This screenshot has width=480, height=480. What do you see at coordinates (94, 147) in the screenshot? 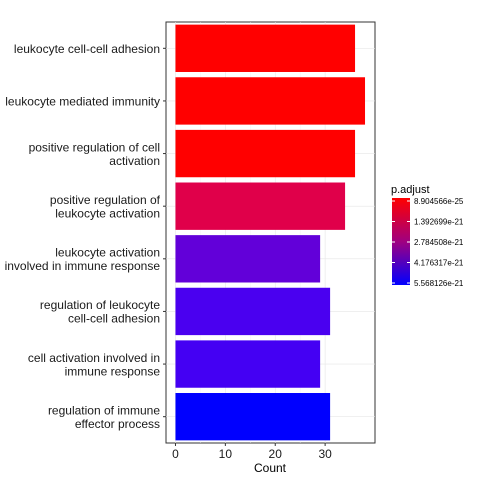
I see `category-label: positive regulation of cell` at bounding box center [94, 147].